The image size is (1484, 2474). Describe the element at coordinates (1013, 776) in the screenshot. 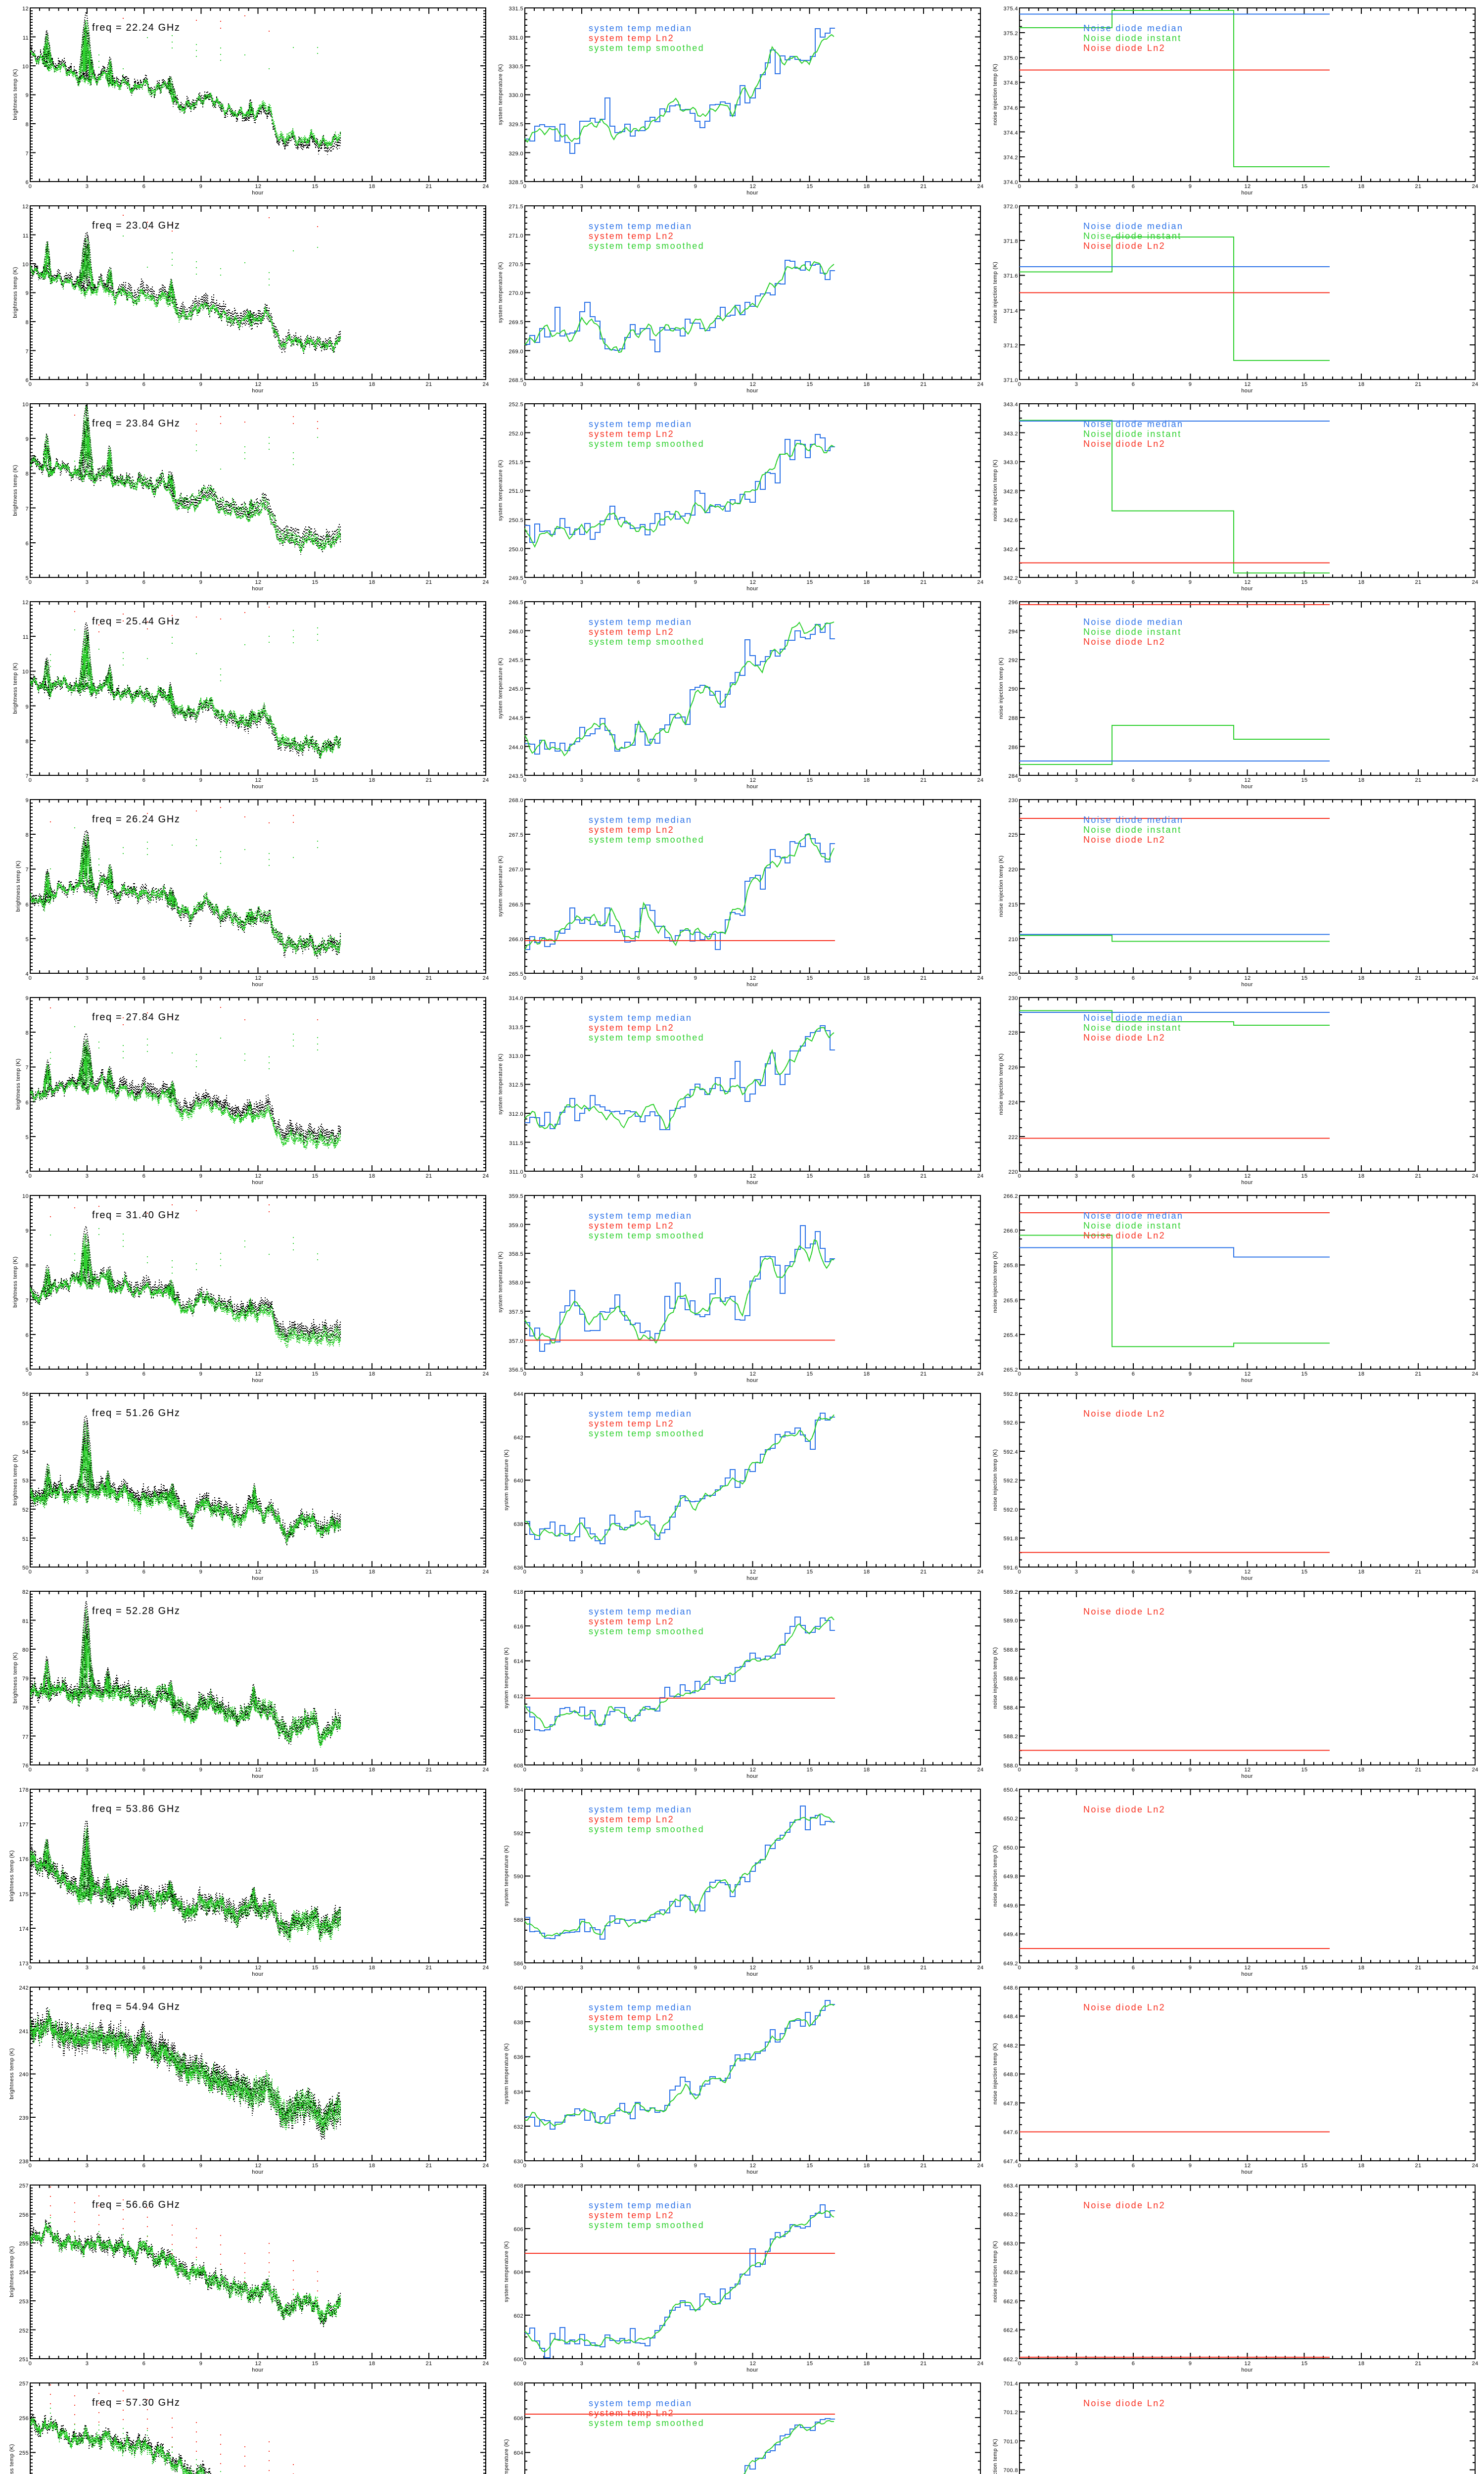

I see `svg-text: 284` at that location.